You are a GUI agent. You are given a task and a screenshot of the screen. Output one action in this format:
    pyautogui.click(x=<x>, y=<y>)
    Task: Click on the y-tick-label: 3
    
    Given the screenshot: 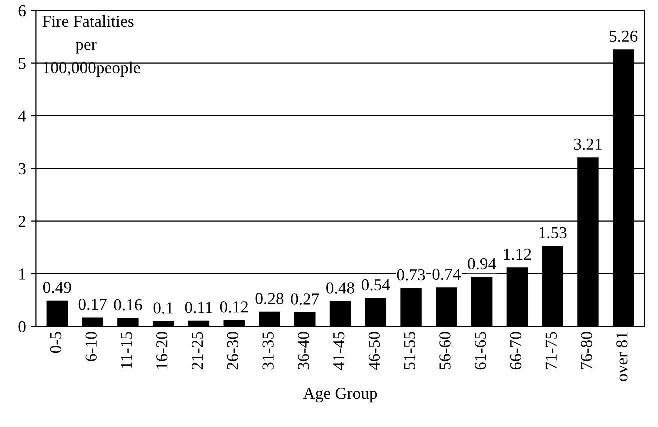 What is the action you would take?
    pyautogui.click(x=22, y=169)
    